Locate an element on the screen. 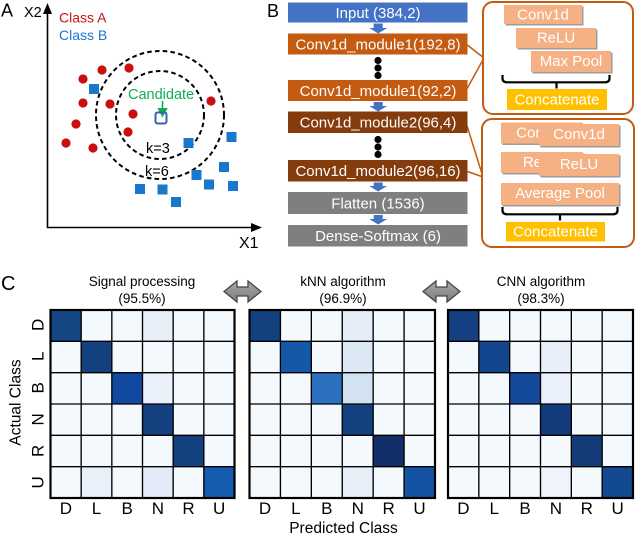  svg-text: Dense-Softmax (6) is located at coordinates (378, 236).